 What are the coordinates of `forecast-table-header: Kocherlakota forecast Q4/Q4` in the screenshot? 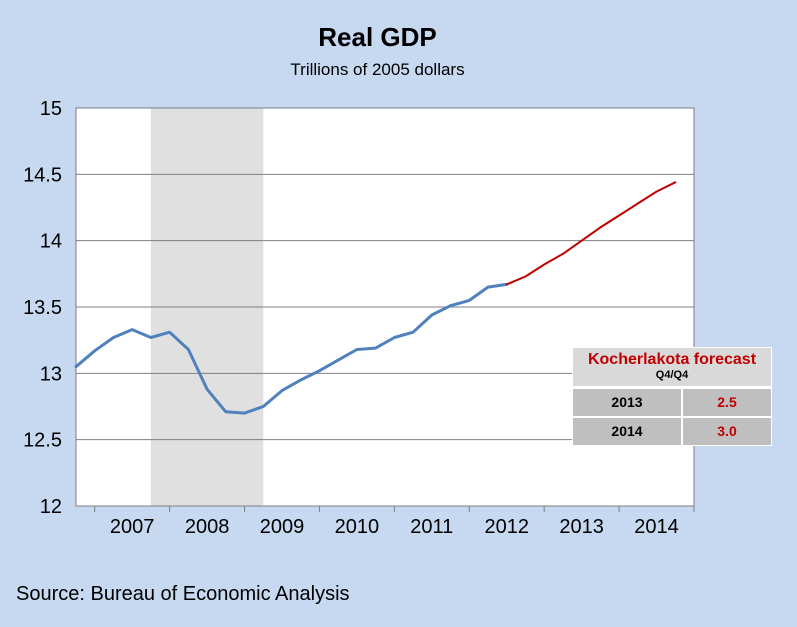 It's located at (672, 367).